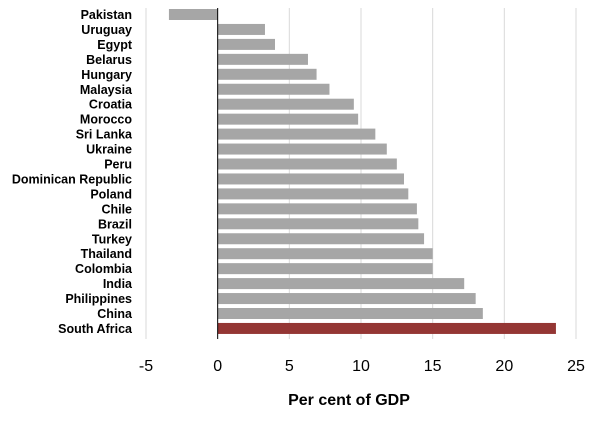 The width and height of the screenshot is (599, 423). I want to click on bar-egypt, so click(246, 44).